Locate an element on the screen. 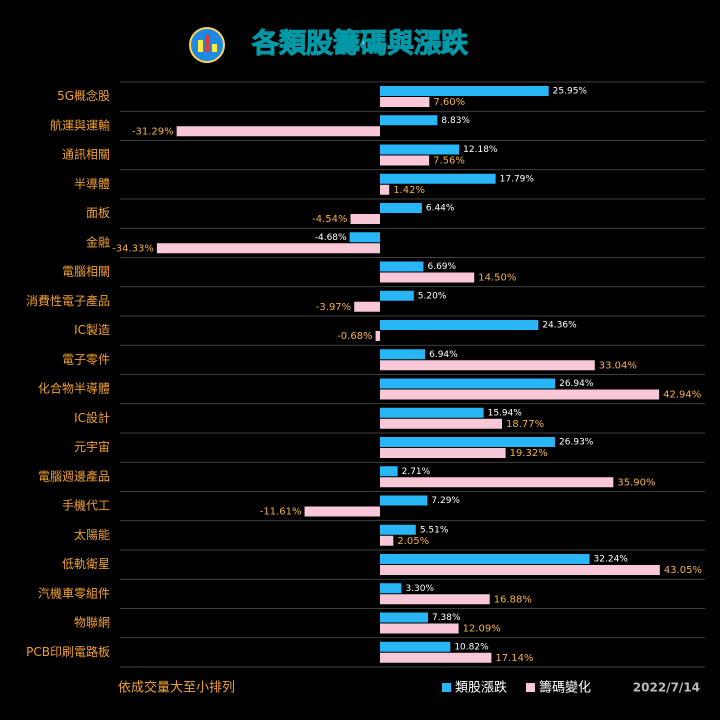  value-label: 7.56% is located at coordinates (449, 161).